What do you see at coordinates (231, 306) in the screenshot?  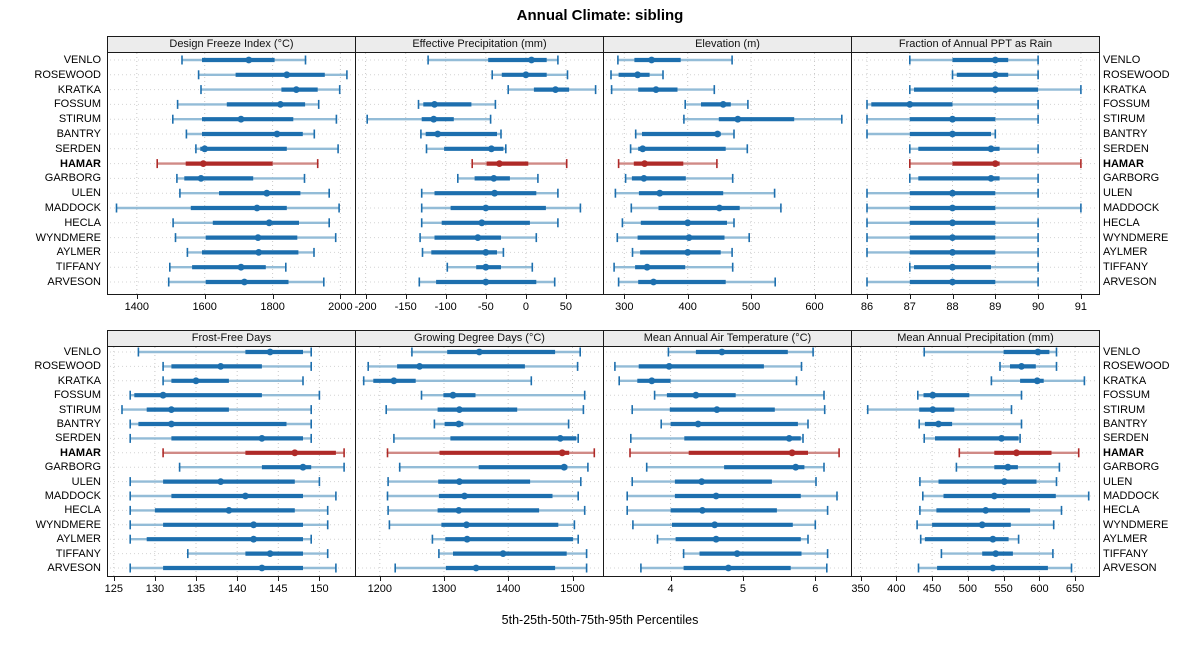 I see `panel-x-axis: 1400 1600 1800 2000` at bounding box center [231, 306].